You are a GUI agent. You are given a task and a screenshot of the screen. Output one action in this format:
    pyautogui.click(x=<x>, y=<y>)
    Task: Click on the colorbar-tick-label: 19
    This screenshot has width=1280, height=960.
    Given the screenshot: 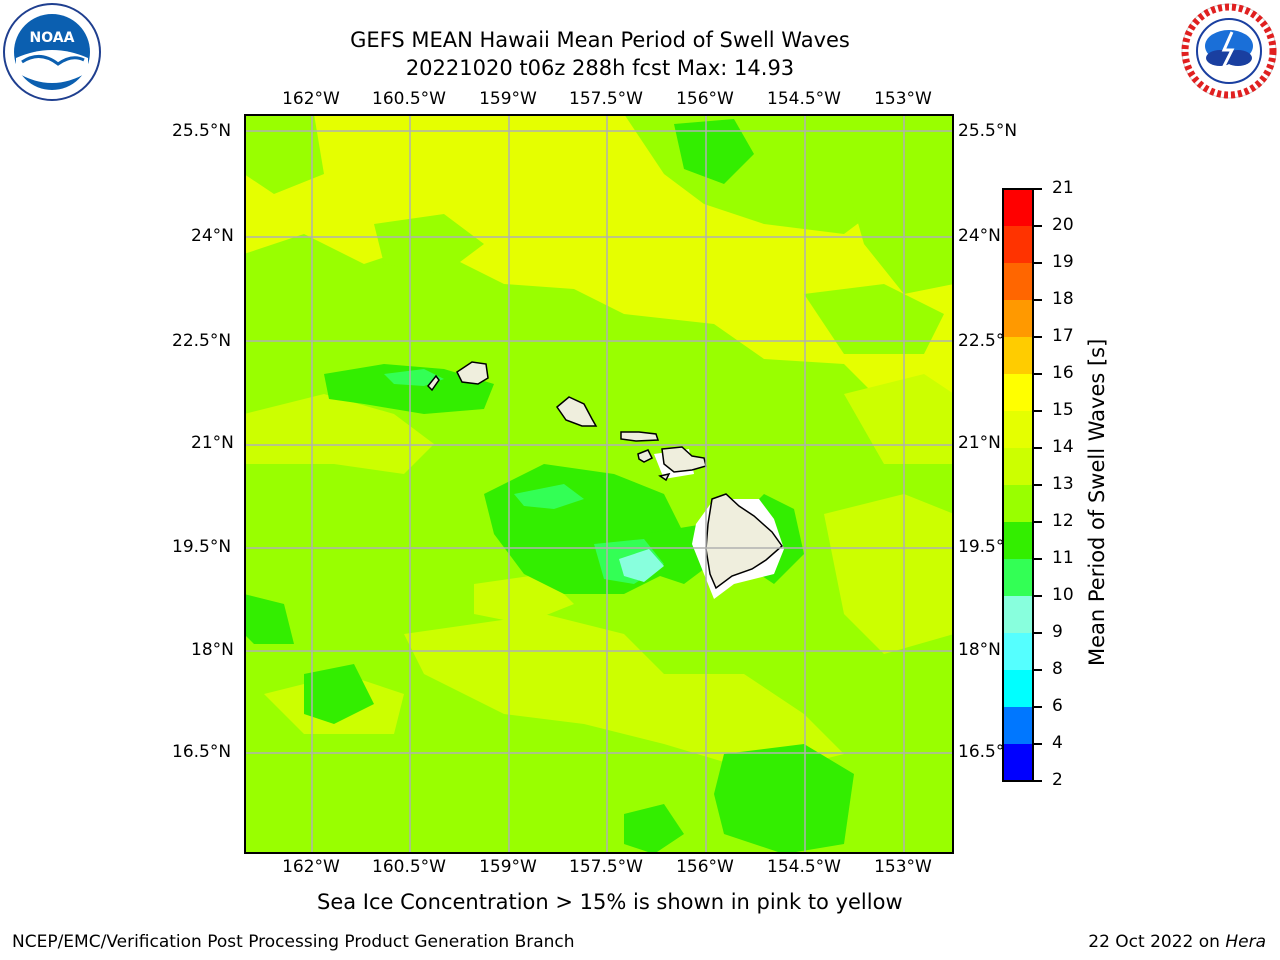 What is the action you would take?
    pyautogui.click(x=1063, y=262)
    